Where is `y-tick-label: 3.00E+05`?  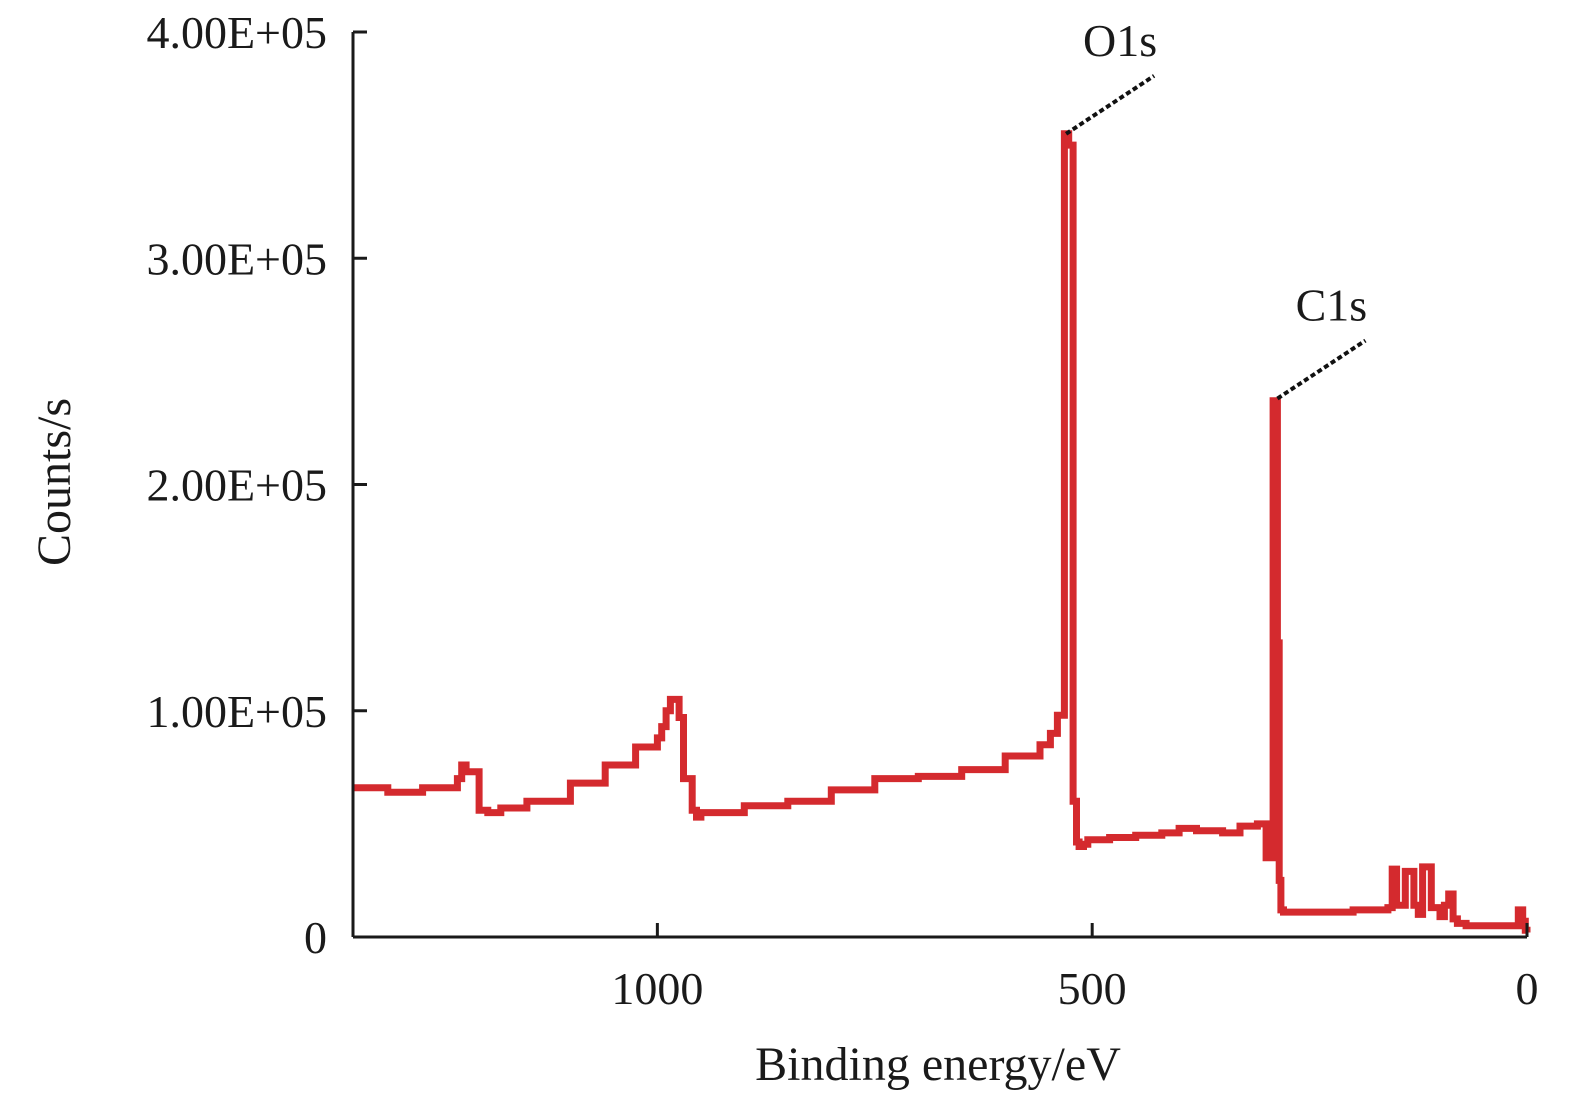 y-tick-label: 3.00E+05 is located at coordinates (236, 258).